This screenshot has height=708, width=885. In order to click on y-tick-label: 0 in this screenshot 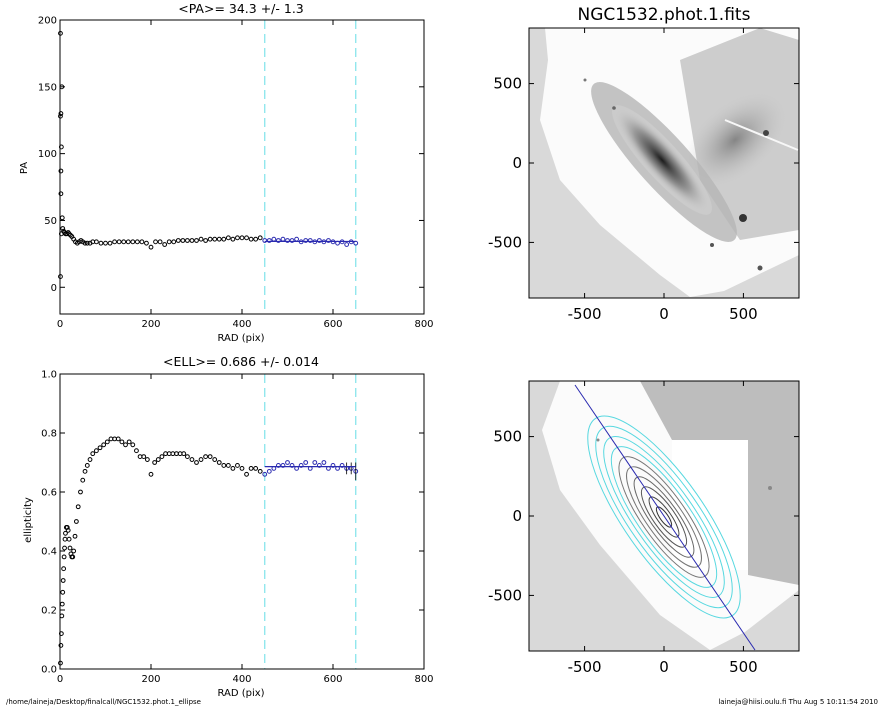, I will do `click(54, 288)`.